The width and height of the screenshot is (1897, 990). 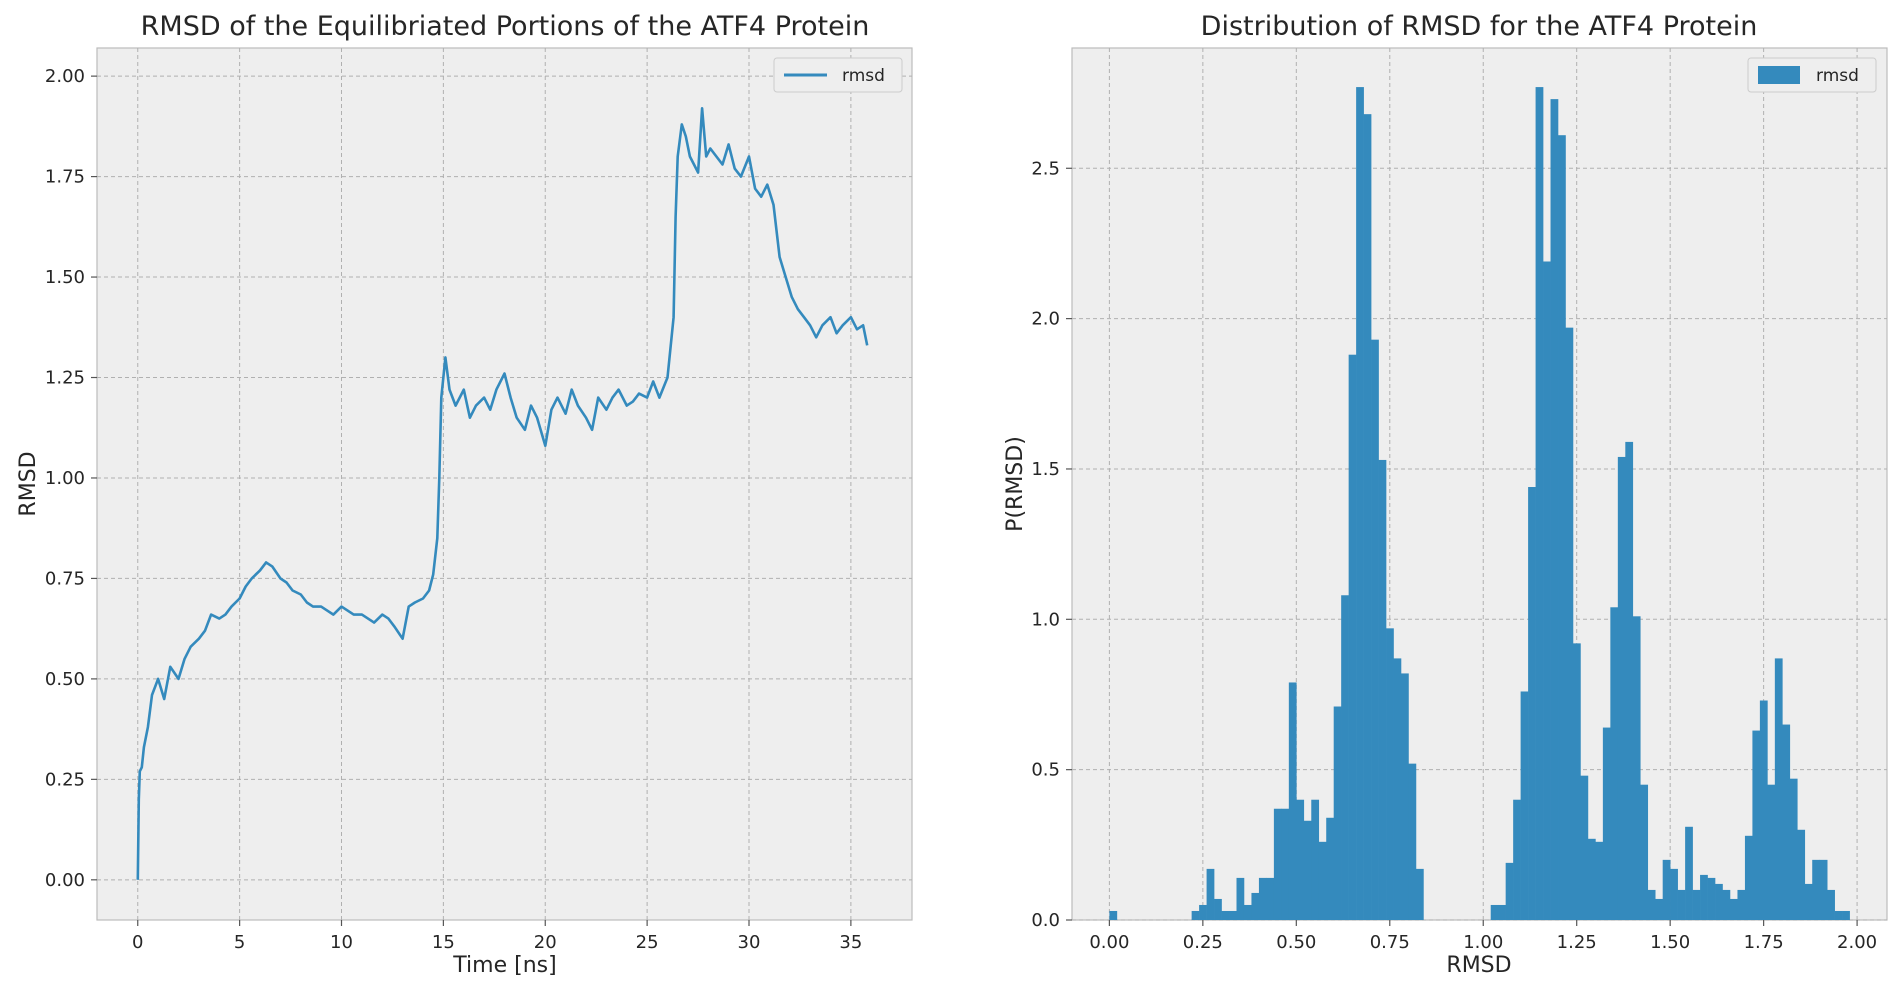 What do you see at coordinates (71, 478) in the screenshot?
I see `y-axis-ticks: 0.00 0.25 0.50 0.75 1.00 1.25 1.50 1.75 2.00` at bounding box center [71, 478].